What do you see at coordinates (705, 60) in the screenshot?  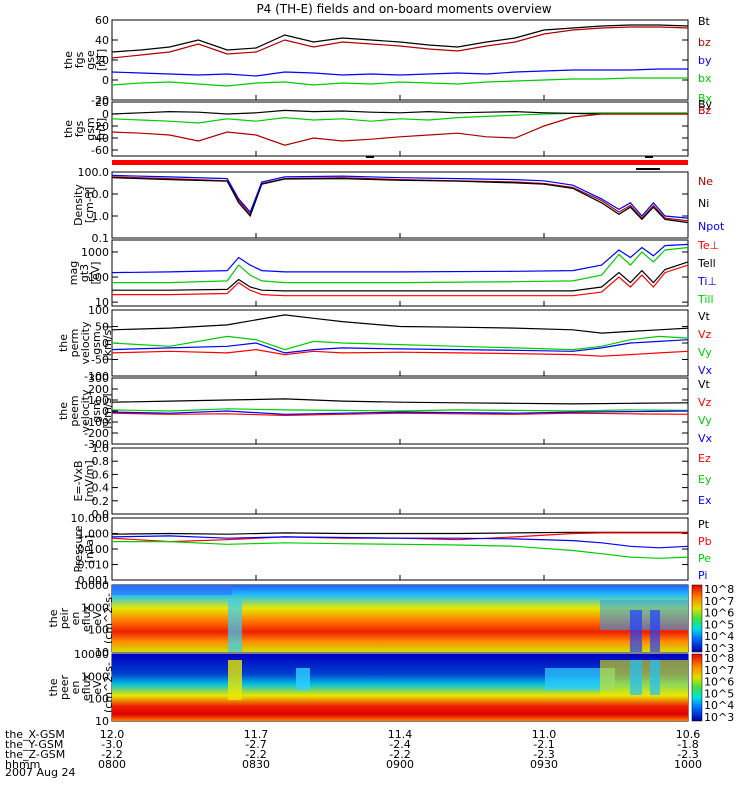 I see `legend-entry: by` at bounding box center [705, 60].